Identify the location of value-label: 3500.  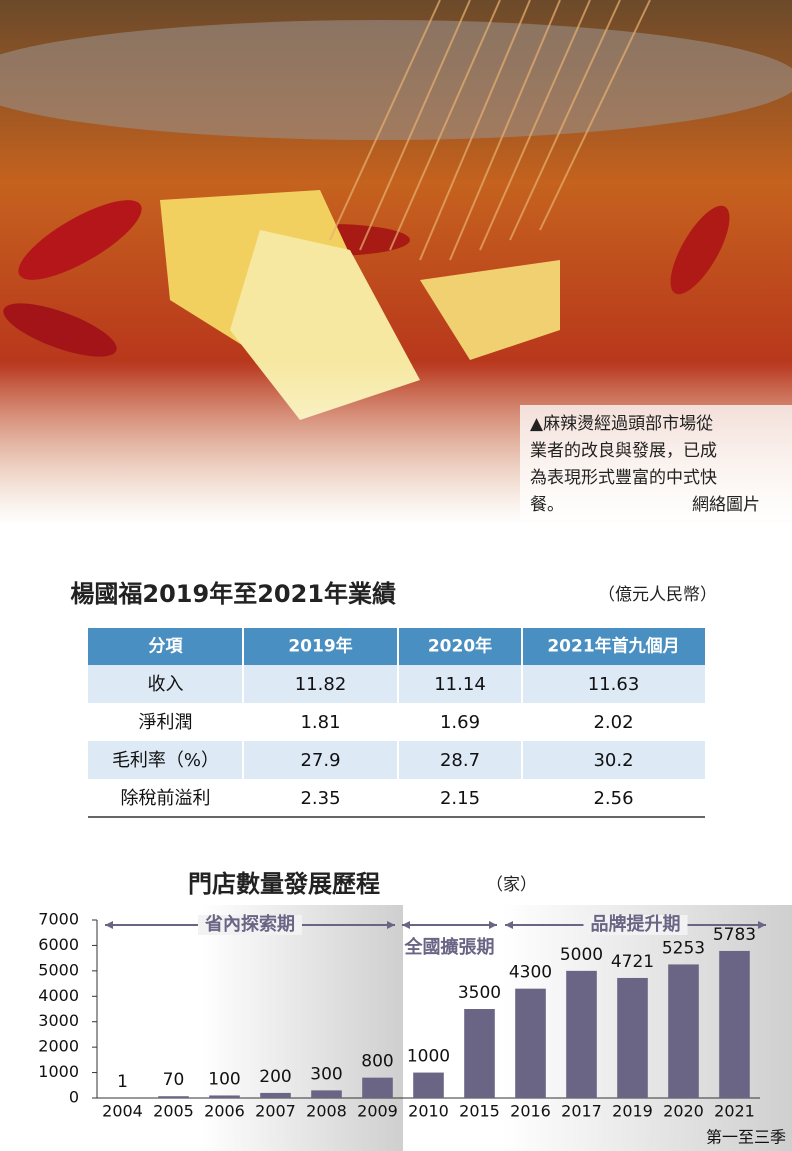
(479, 993).